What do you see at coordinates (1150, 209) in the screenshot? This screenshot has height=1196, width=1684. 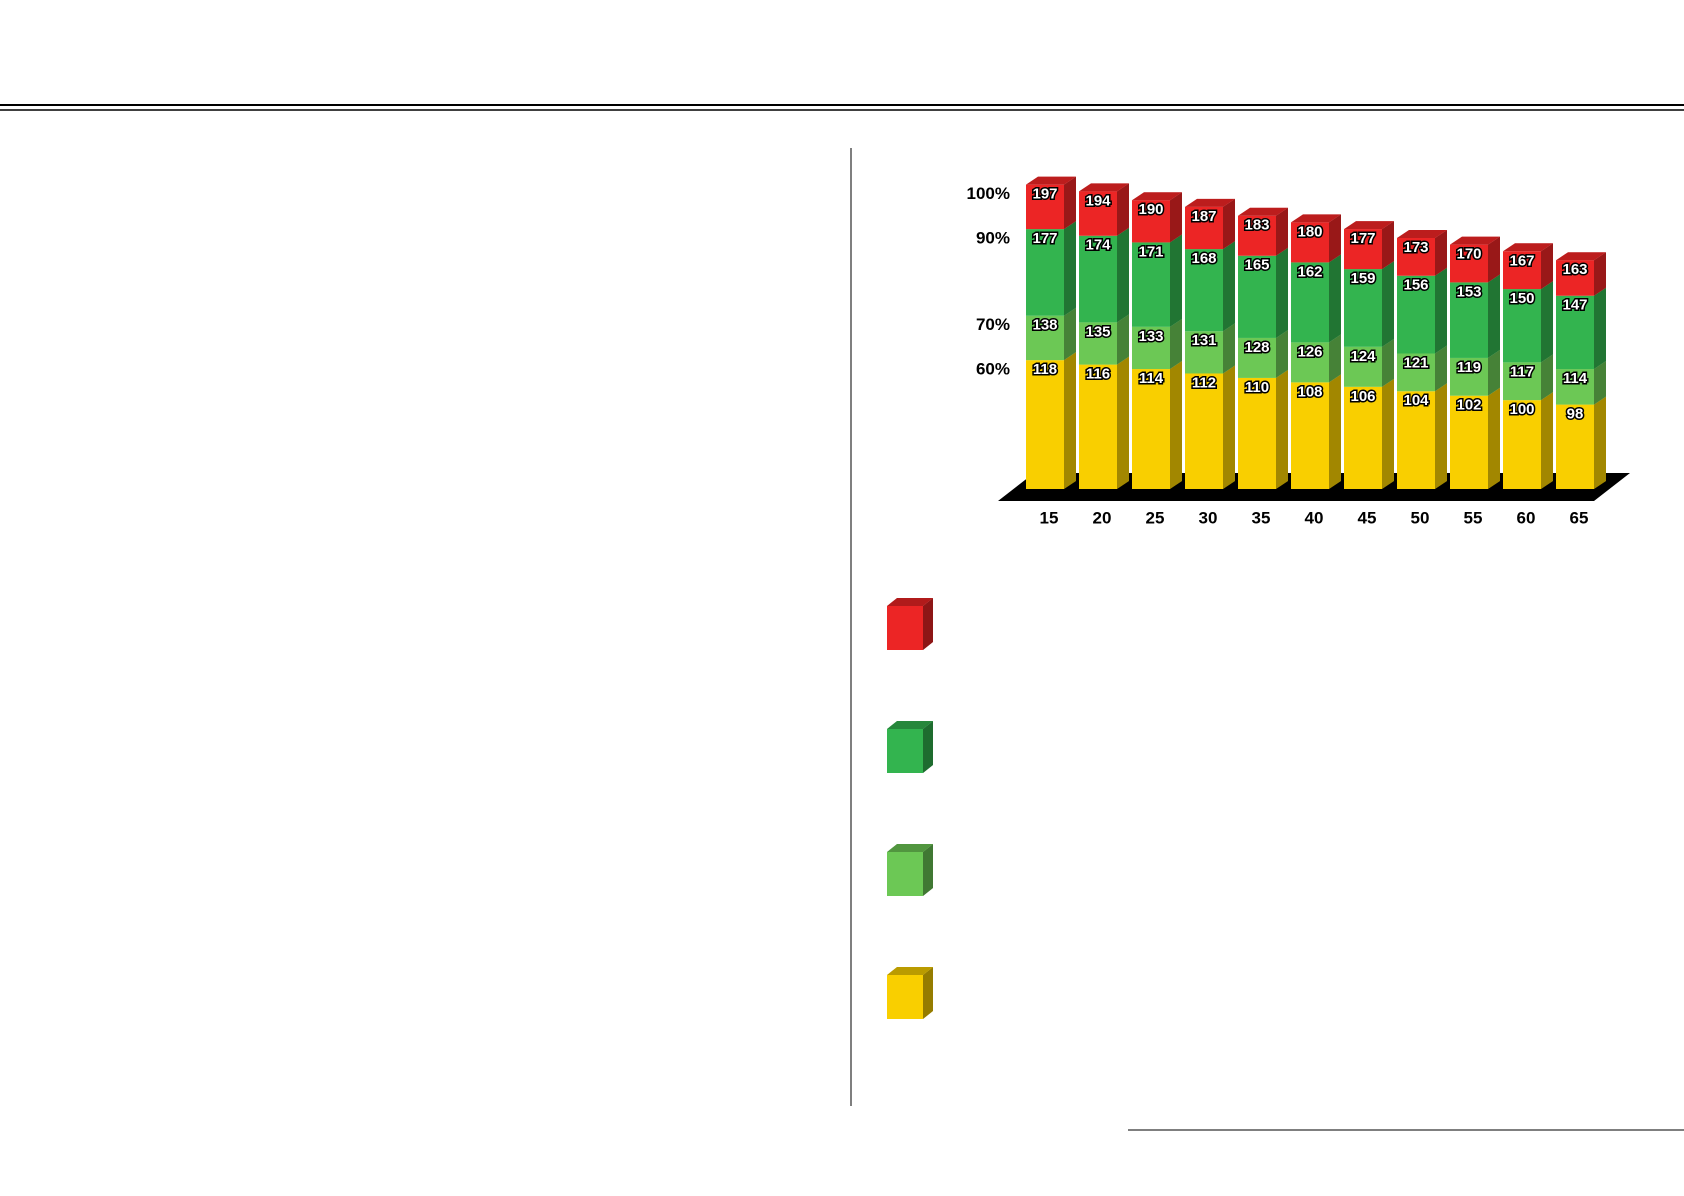 I see `value-label: 190` at bounding box center [1150, 209].